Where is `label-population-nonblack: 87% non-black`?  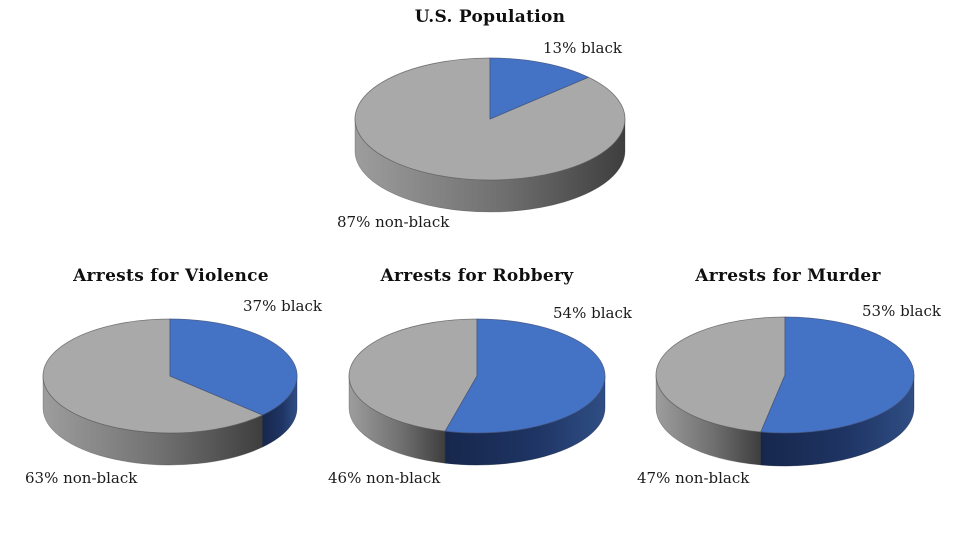 label-population-nonblack: 87% non-black is located at coordinates (393, 222).